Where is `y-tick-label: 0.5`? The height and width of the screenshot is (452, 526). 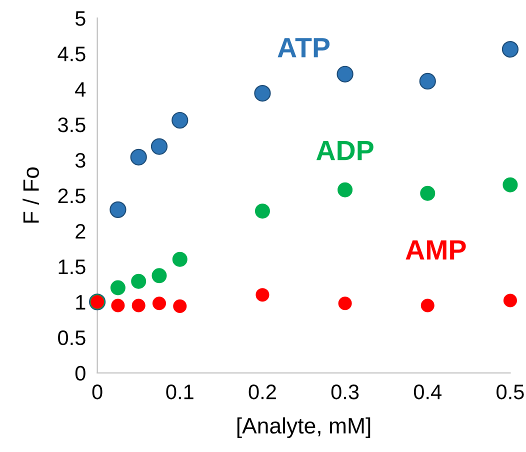
y-tick-label: 0.5 is located at coordinates (72, 338).